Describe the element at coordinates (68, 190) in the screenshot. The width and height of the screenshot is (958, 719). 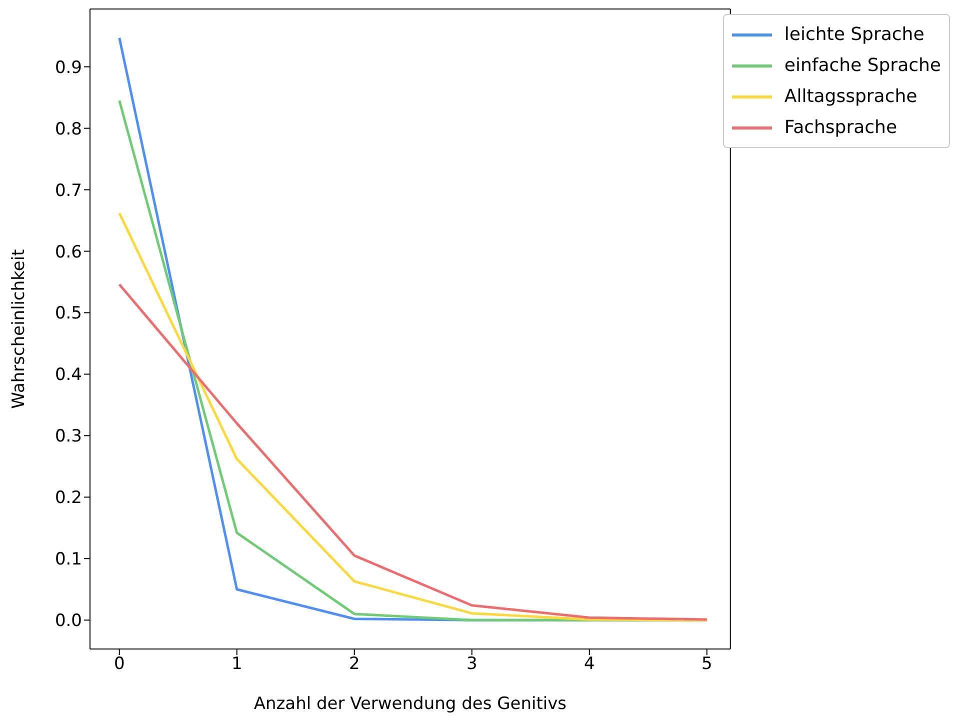
I see `y-tick-label: 0.7` at that location.